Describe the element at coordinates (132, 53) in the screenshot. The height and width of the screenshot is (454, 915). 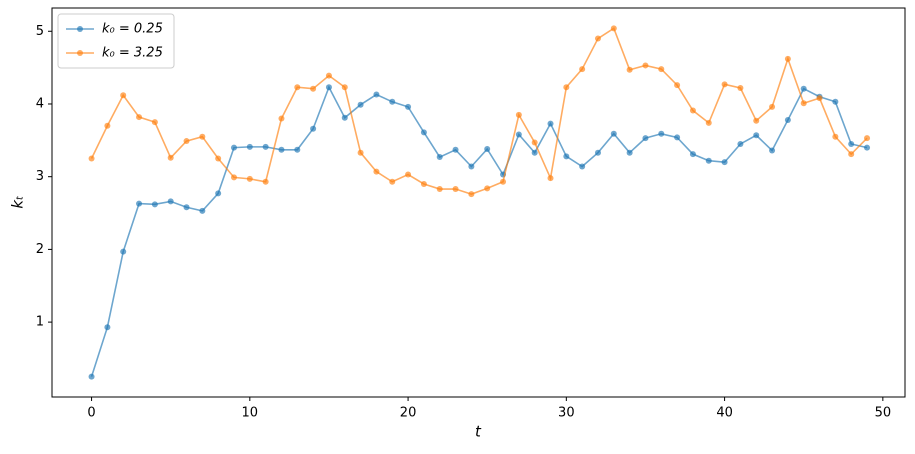
I see `legend-label: k₀ = 3.25` at that location.